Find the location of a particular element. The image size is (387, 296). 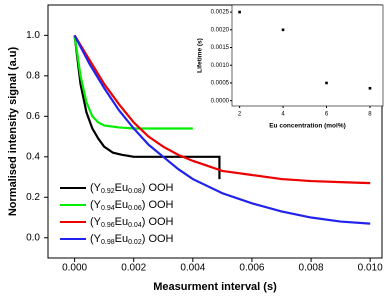

x-tick-label: 6 is located at coordinates (327, 115).